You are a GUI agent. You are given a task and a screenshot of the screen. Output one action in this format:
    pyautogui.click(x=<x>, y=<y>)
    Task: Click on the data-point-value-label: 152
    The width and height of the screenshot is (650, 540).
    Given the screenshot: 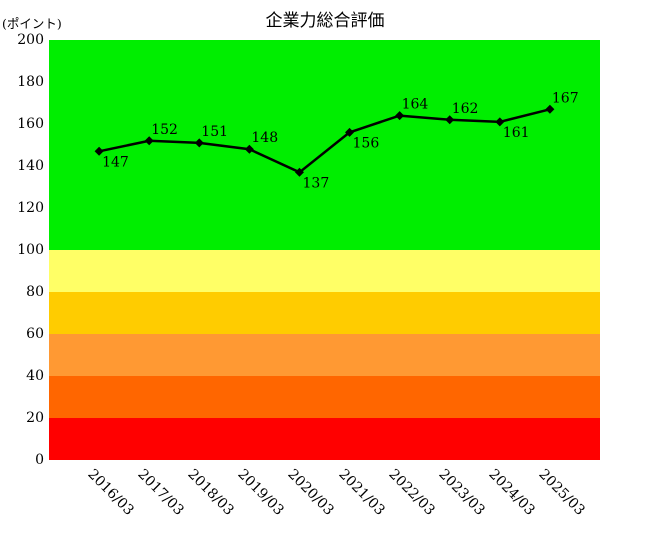 What is the action you would take?
    pyautogui.click(x=164, y=130)
    